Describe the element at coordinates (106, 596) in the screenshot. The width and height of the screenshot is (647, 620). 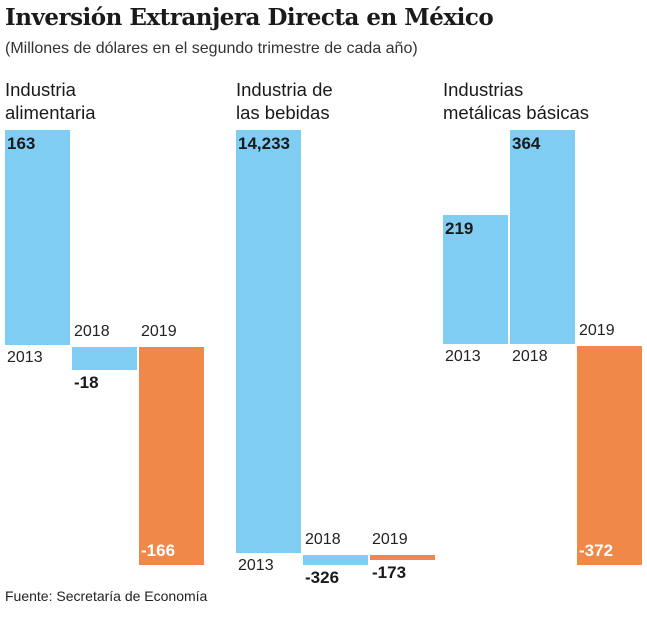
I see `source-note: Fuente: Secretaría de Economía` at that location.